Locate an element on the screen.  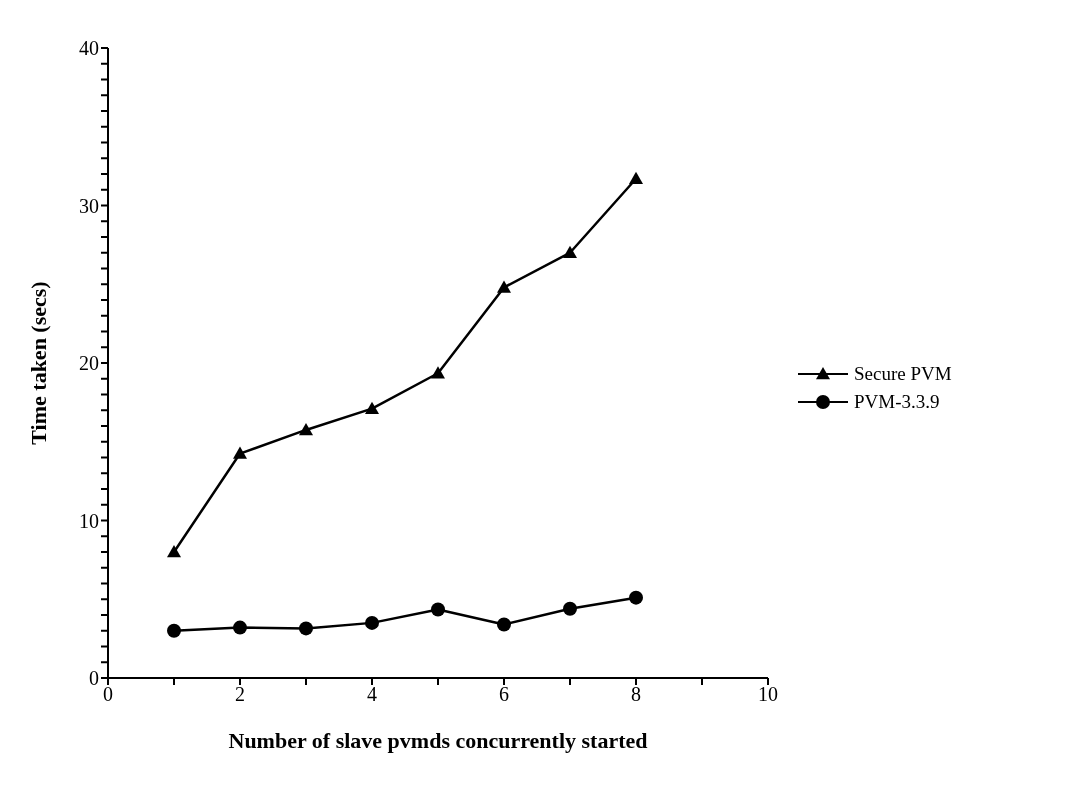
y-tick-label: 0 is located at coordinates (94, 678).